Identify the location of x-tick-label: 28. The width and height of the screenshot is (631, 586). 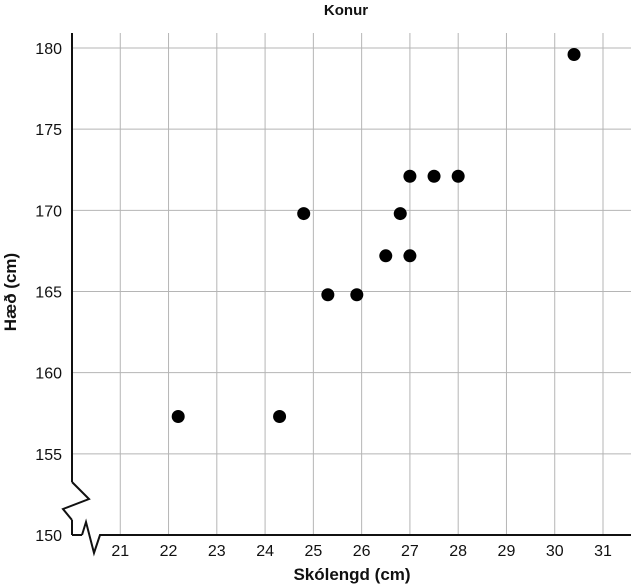
(458, 551).